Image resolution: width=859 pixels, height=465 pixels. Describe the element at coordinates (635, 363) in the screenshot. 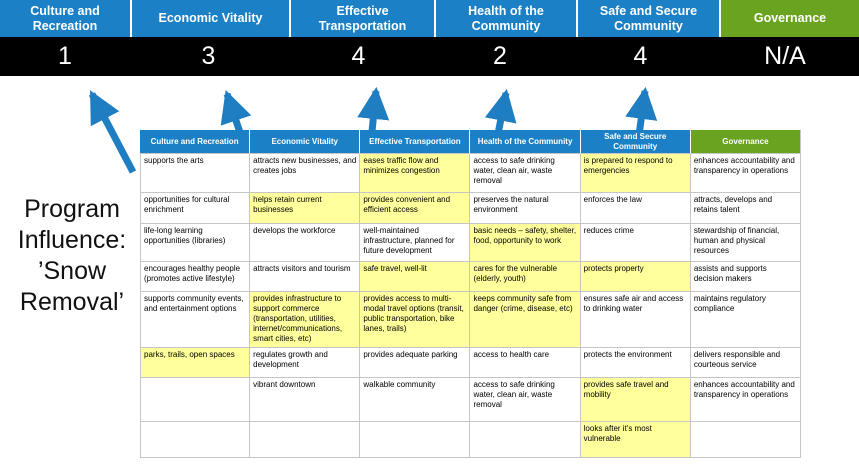

I see `matrix-cell-r6-c5: protects the environment` at that location.